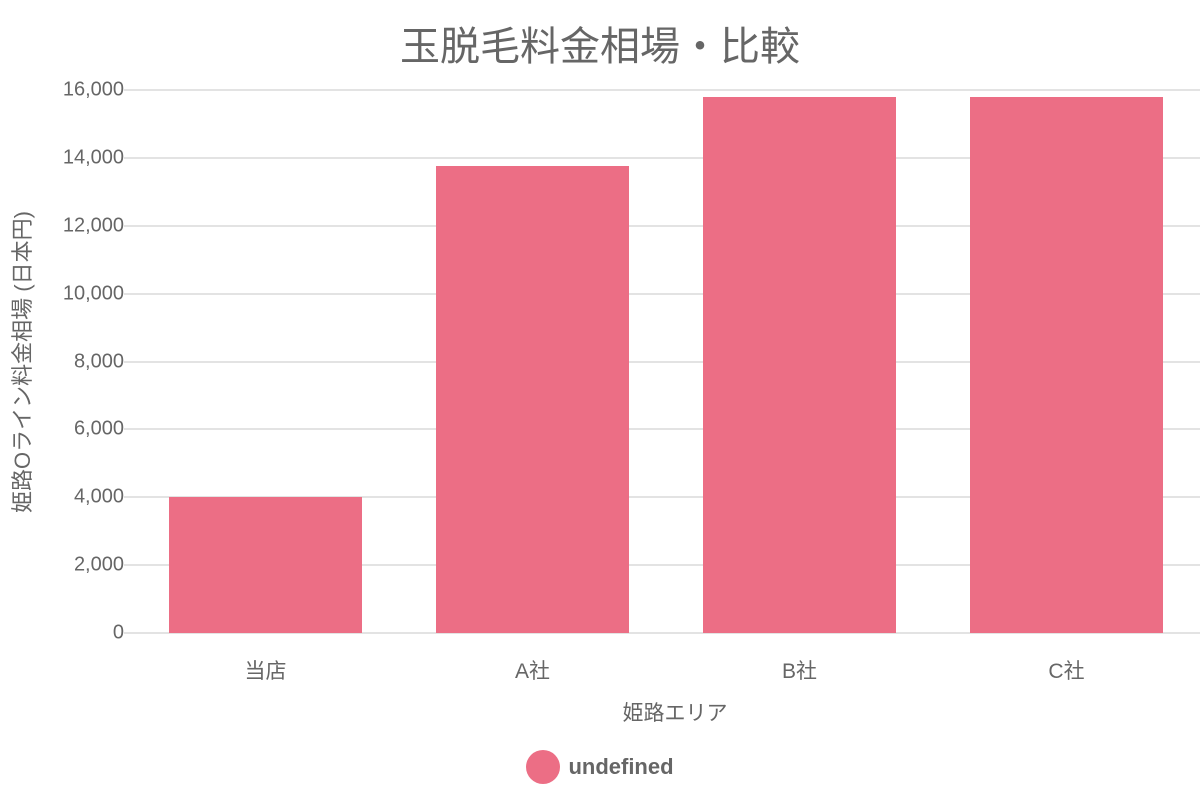 The image size is (1200, 800). Describe the element at coordinates (93, 225) in the screenshot. I see `y-tick-label: 12,000` at that location.